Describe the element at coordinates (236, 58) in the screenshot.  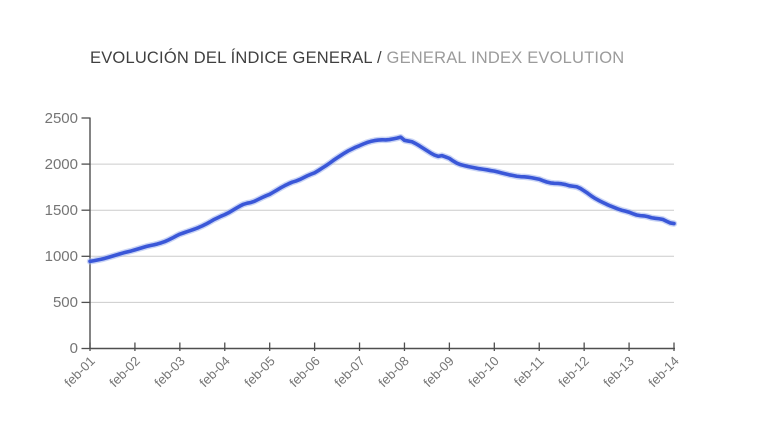
I see `page-title-spanish: EVOLUCIÓN DEL ÍNDICE GENERAL /` at that location.